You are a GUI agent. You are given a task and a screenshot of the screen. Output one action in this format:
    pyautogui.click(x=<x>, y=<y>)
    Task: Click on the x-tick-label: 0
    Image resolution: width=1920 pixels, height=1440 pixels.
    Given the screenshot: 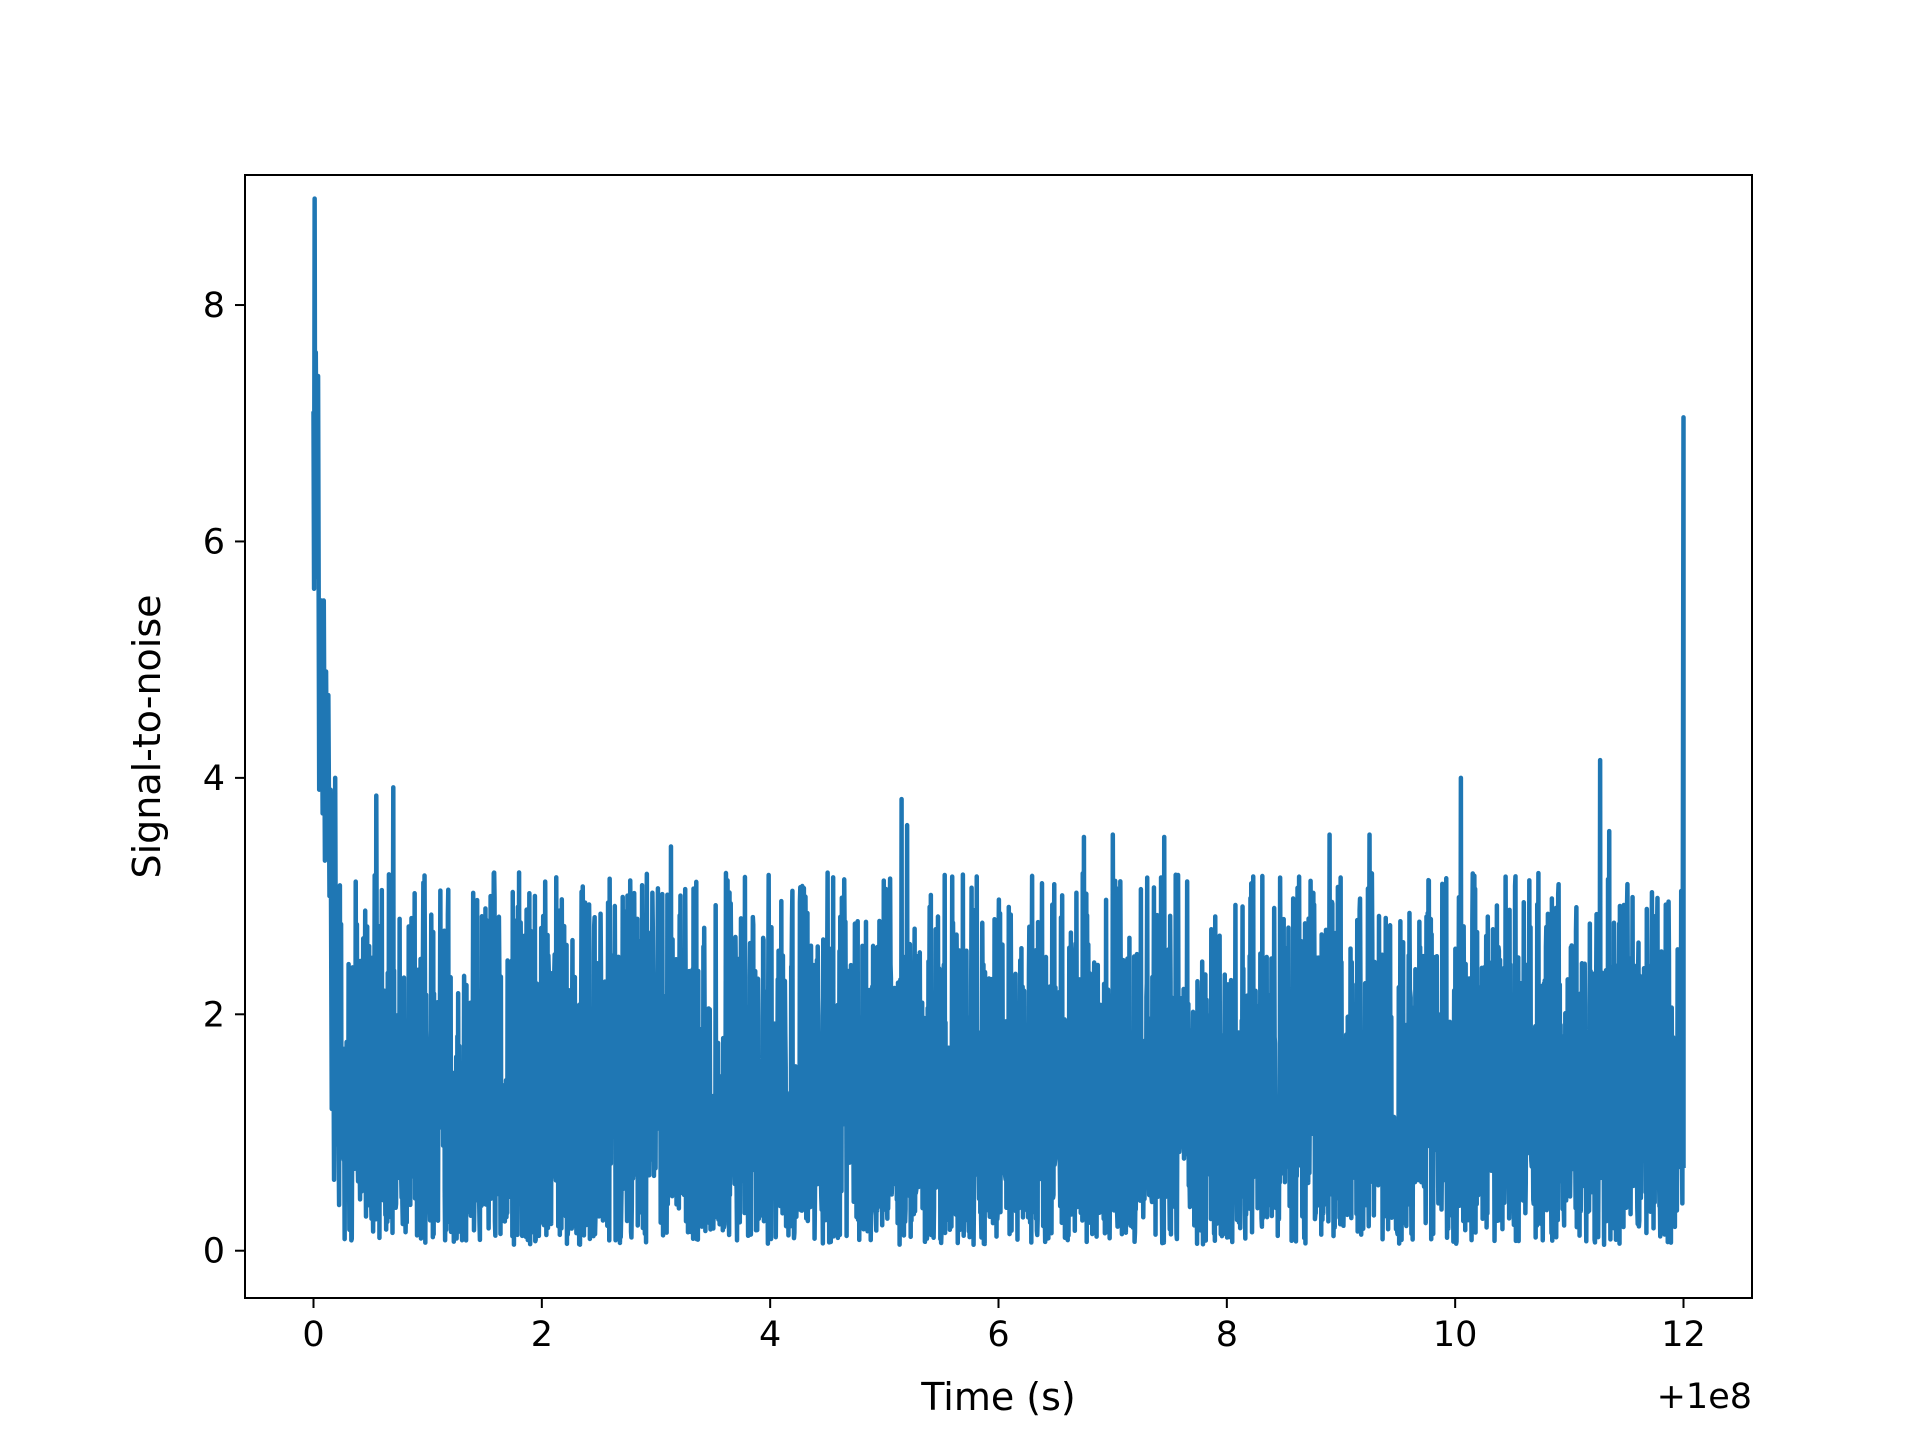 What is the action you would take?
    pyautogui.click(x=313, y=1335)
    